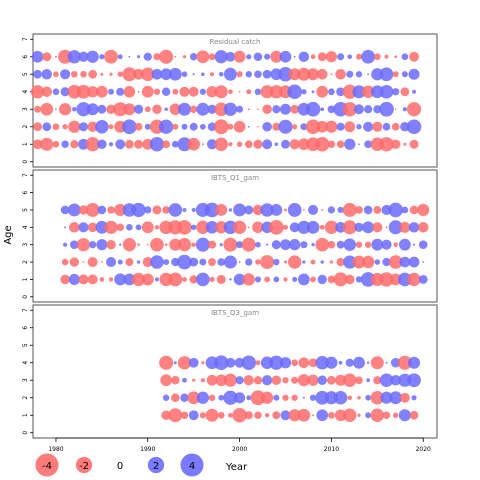 Image resolution: width=480 pixels, height=480 pixels. I want to click on y-tick-label: 6, so click(25, 328).